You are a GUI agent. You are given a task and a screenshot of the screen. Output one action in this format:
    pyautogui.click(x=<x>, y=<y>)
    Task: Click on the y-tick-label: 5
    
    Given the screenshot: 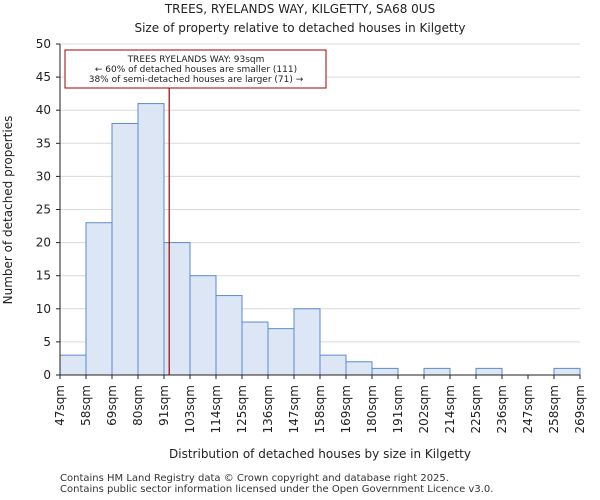 What is the action you would take?
    pyautogui.click(x=47, y=342)
    